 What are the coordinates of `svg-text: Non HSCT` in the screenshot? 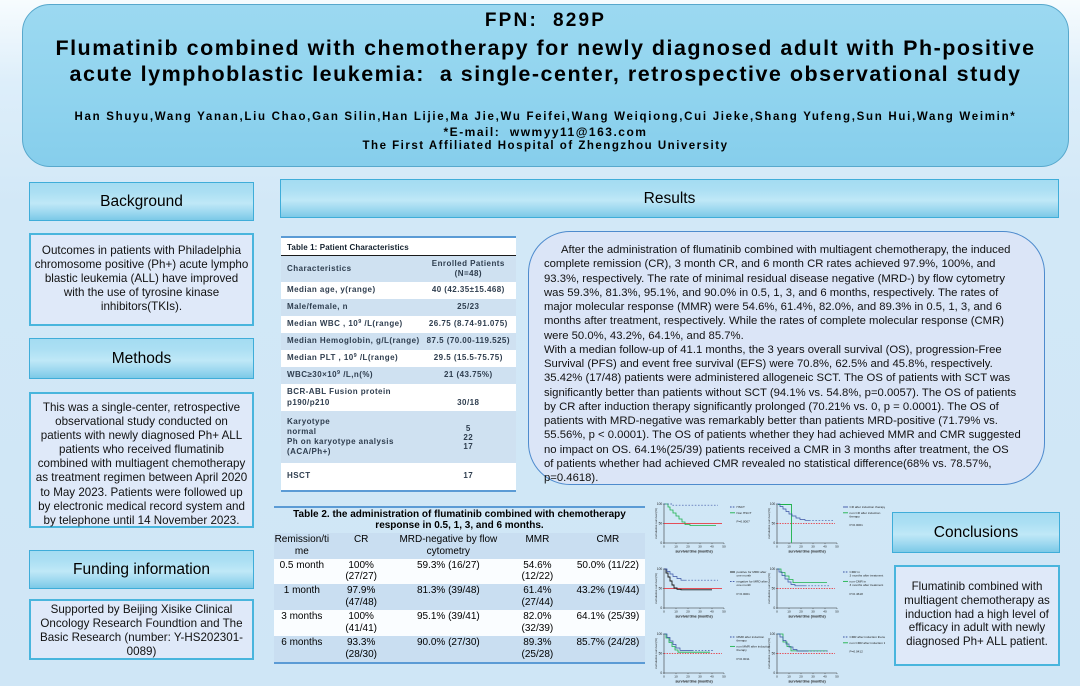 It's located at (744, 513).